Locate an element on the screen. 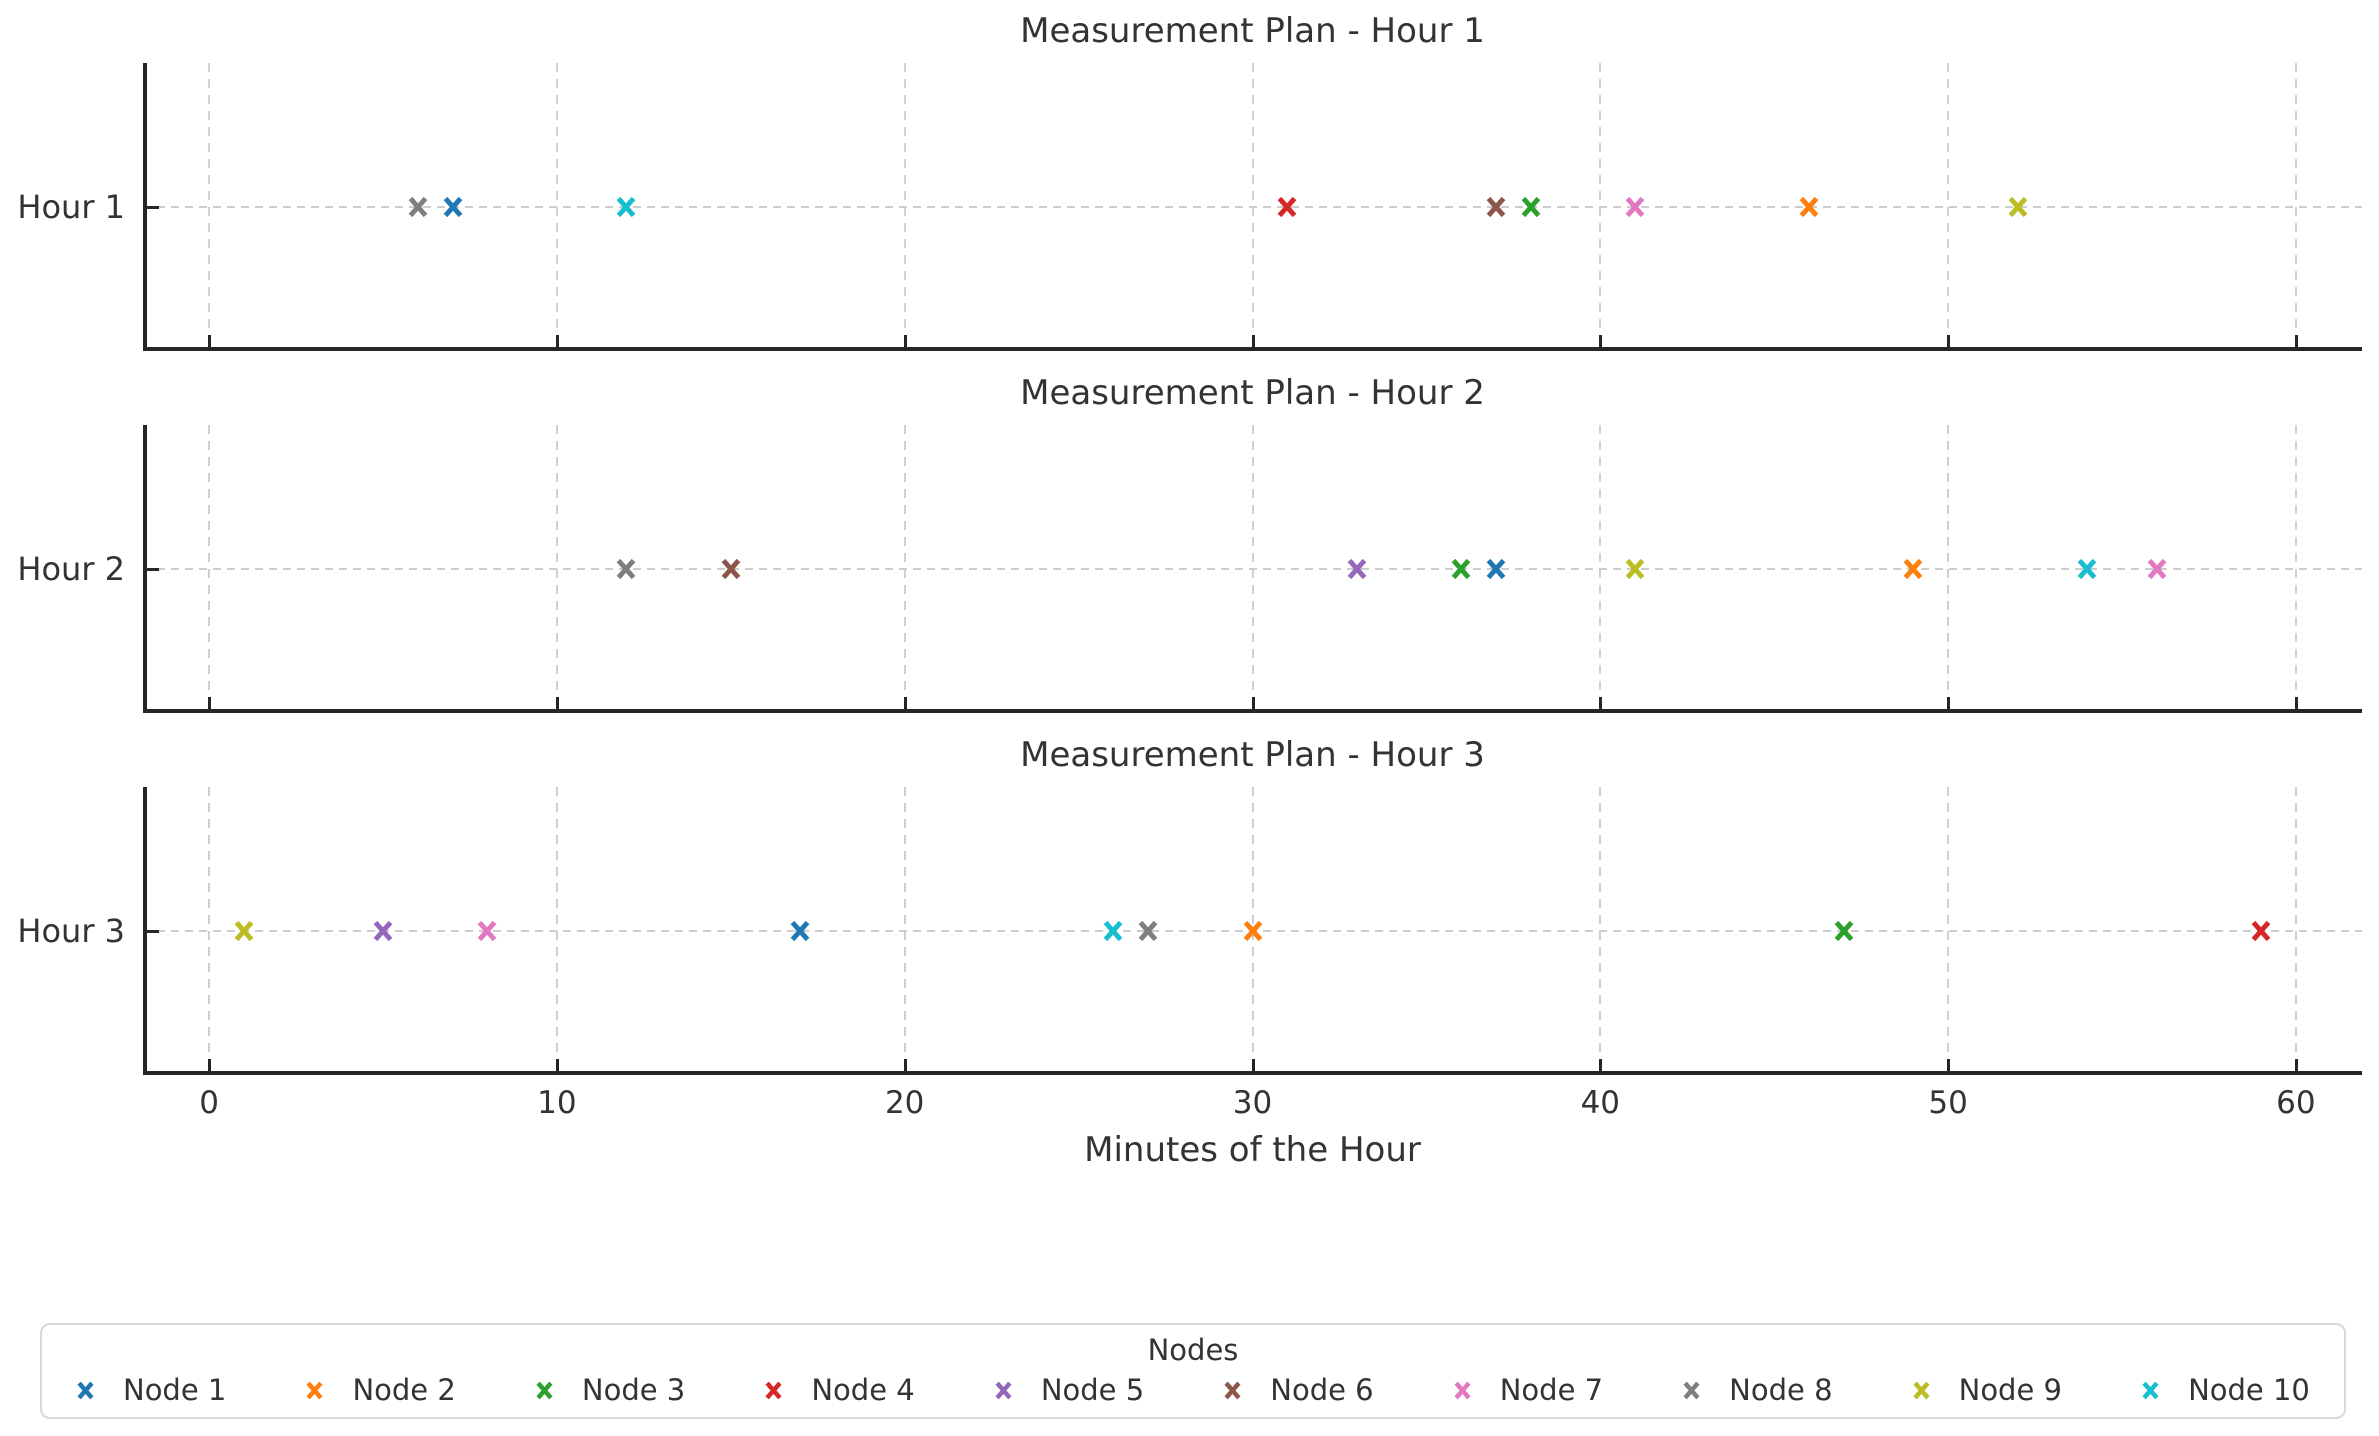 The image size is (2379, 1436). x-tick-label-30: 30 is located at coordinates (1252, 1103).